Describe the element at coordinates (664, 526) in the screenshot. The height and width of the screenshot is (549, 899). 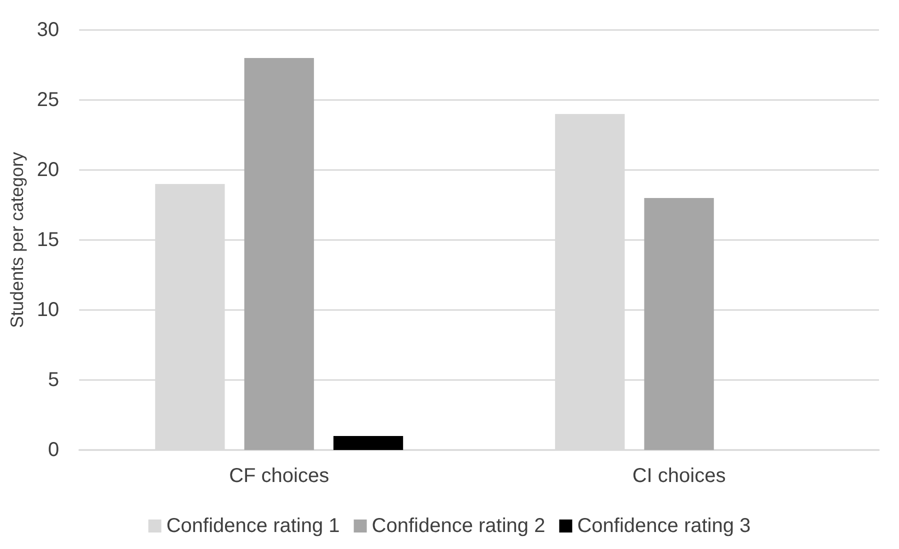
I see `legend-label: Confidence rating 3` at that location.